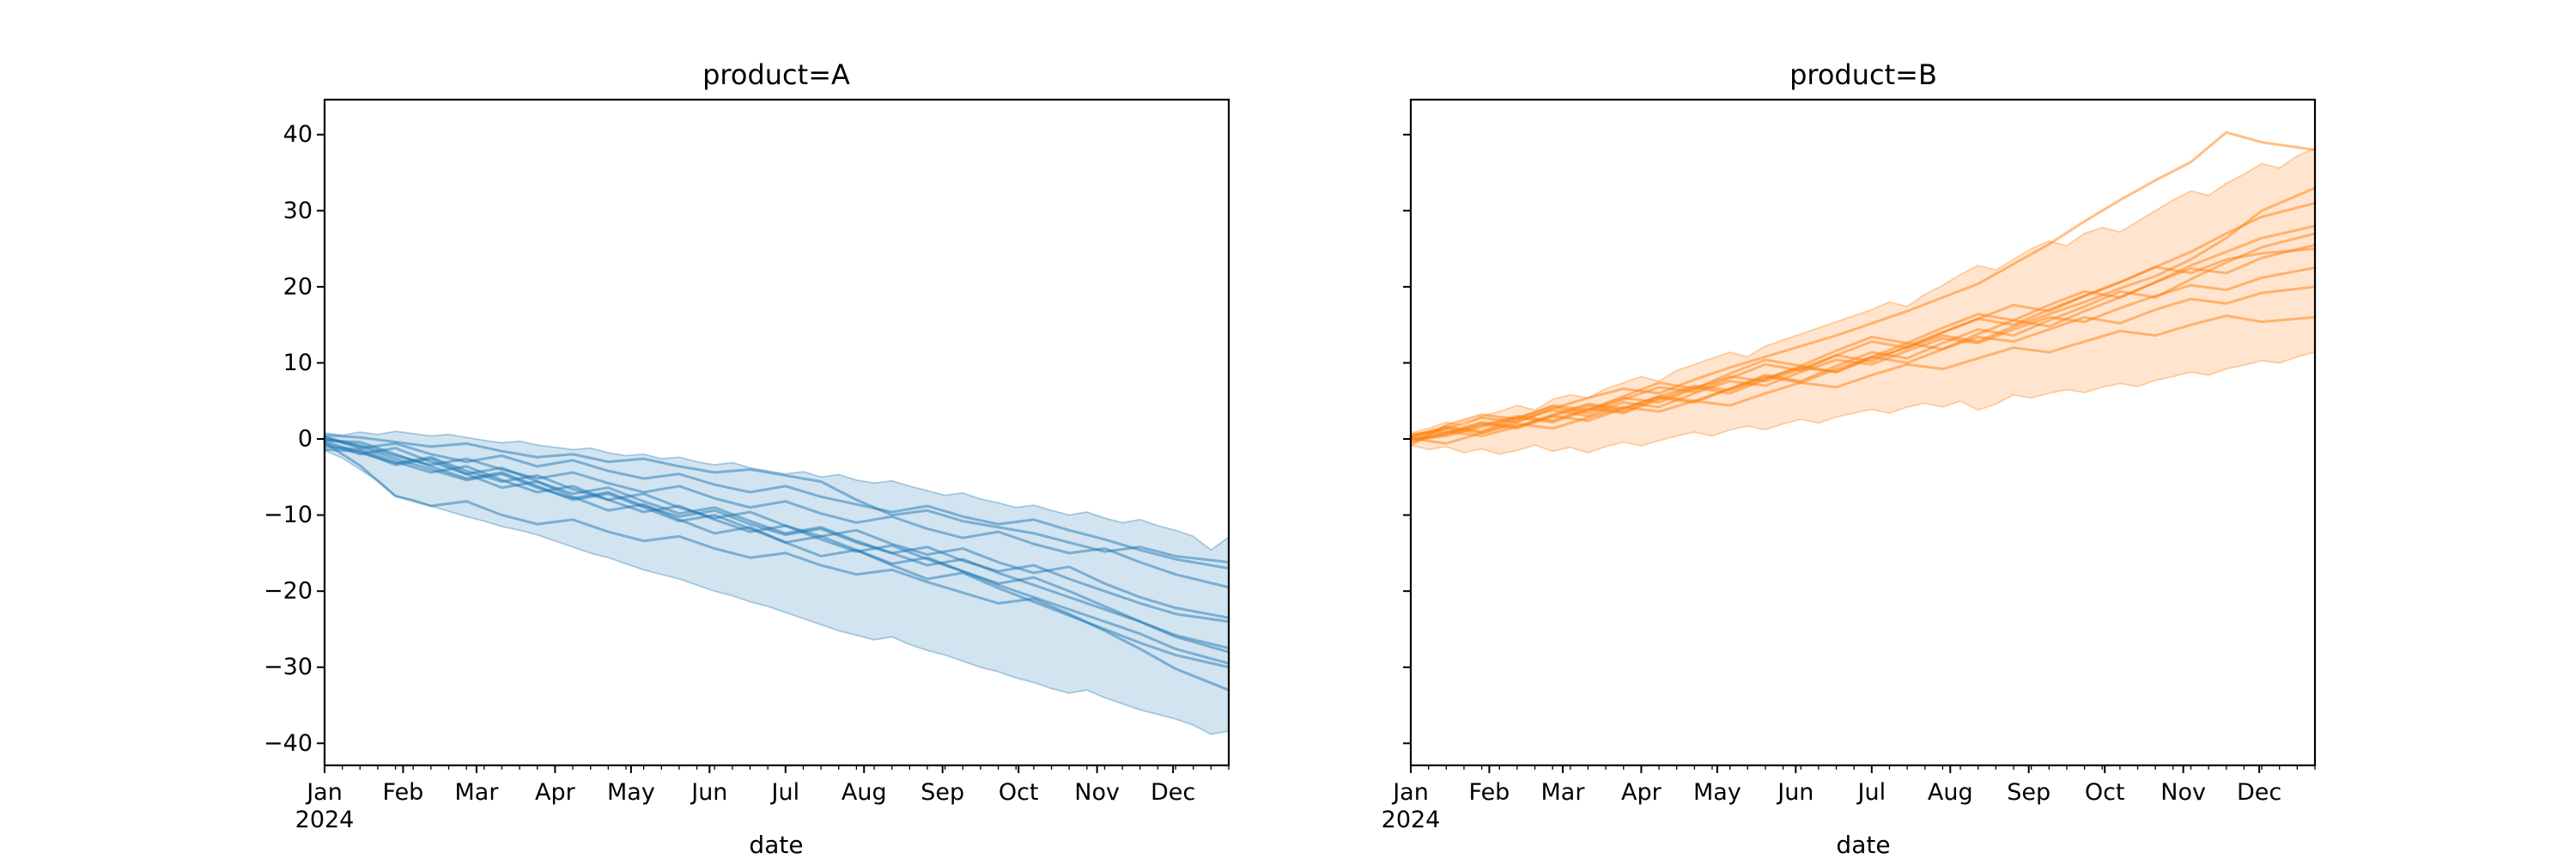  I want to click on plot-b-x-axis-label: date, so click(1864, 845).